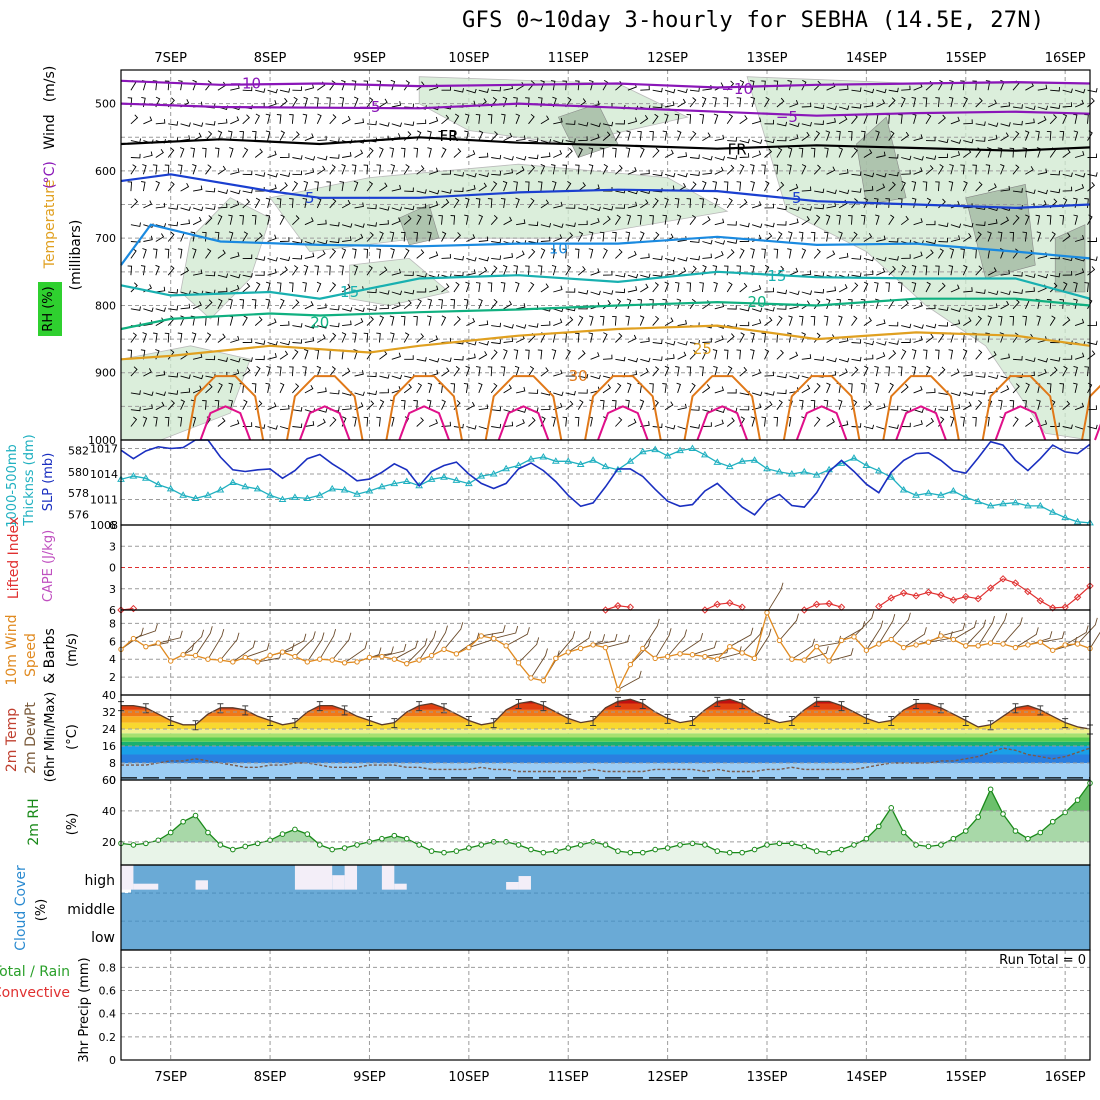 This screenshot has width=1100, height=1100. What do you see at coordinates (102, 440) in the screenshot?
I see `pressure-tick-label: 1000` at bounding box center [102, 440].